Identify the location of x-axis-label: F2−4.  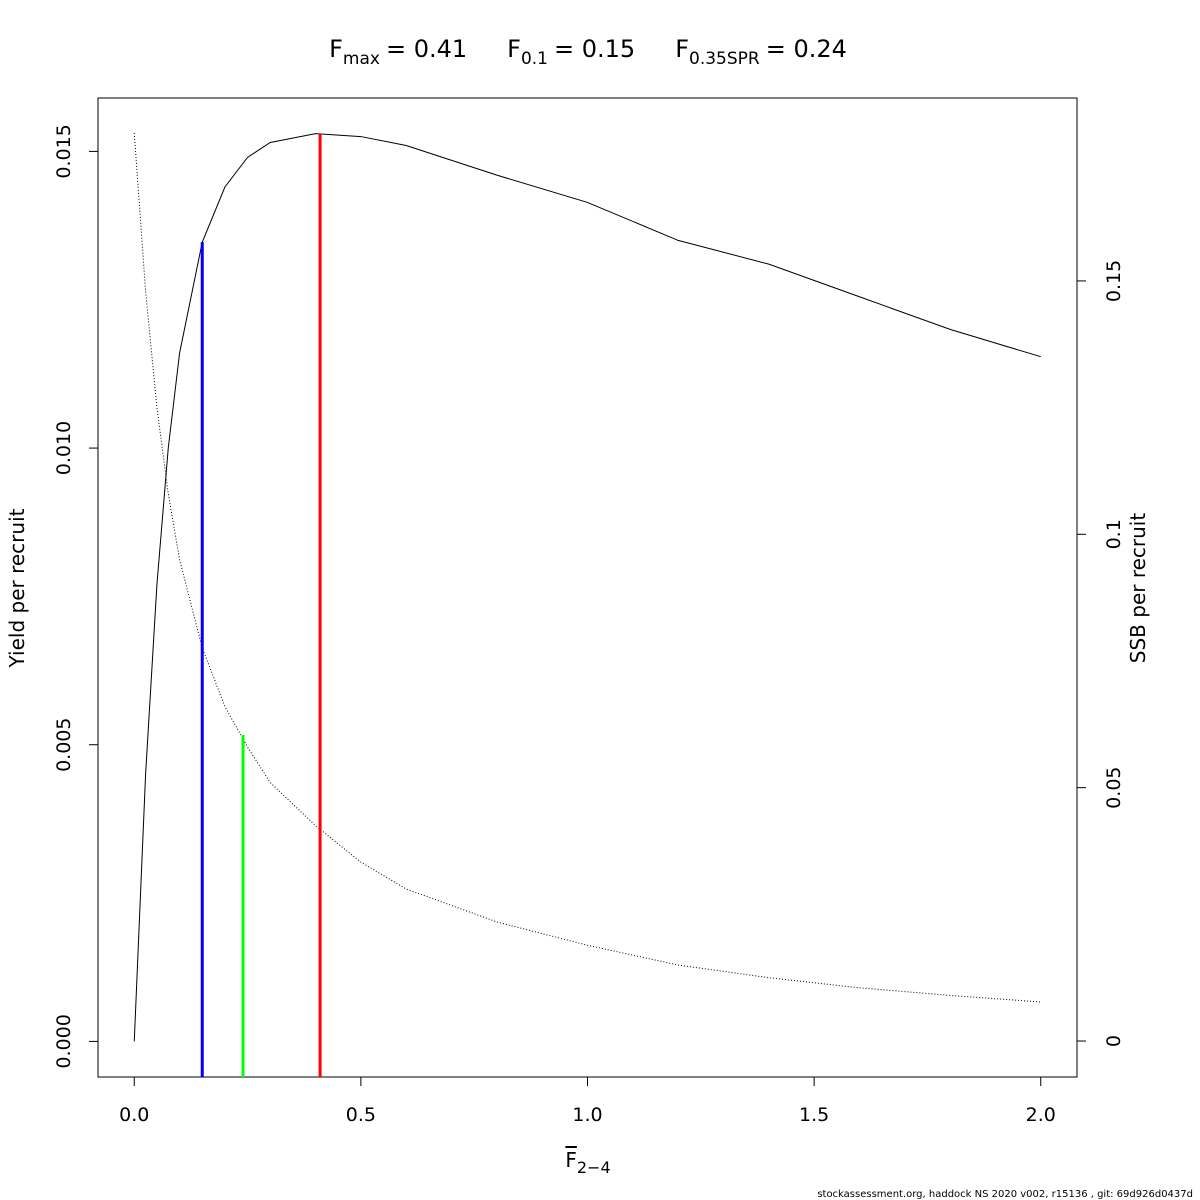
(587, 1162).